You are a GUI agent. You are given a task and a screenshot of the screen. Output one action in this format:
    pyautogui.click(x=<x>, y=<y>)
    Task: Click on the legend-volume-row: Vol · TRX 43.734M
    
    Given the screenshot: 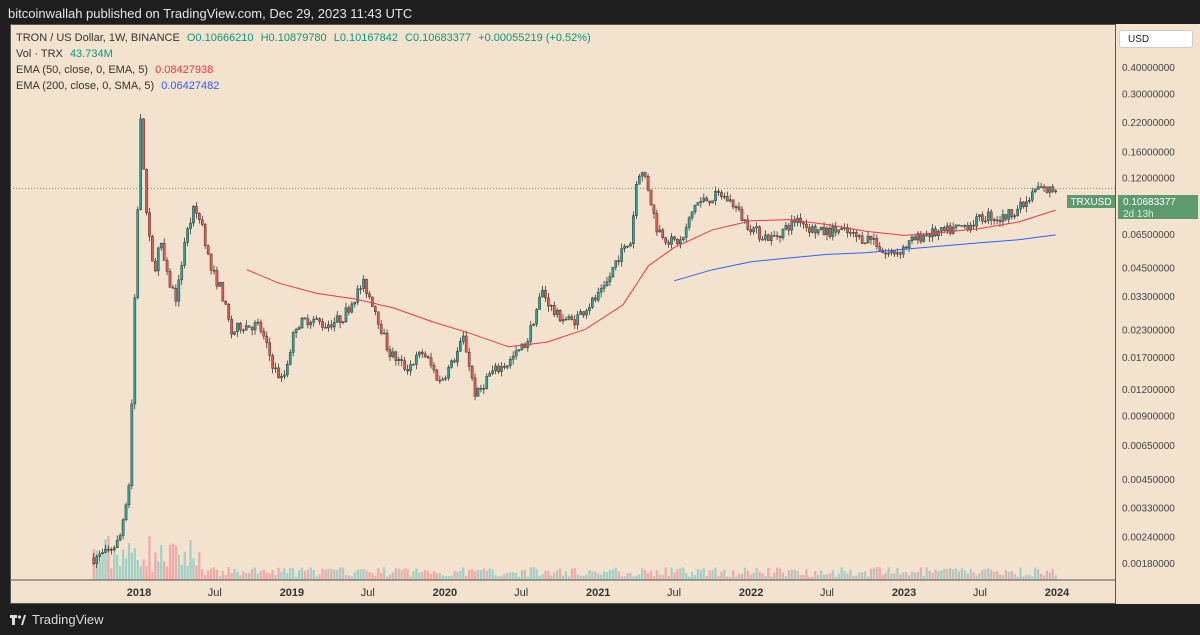 What is the action you would take?
    pyautogui.click(x=303, y=54)
    